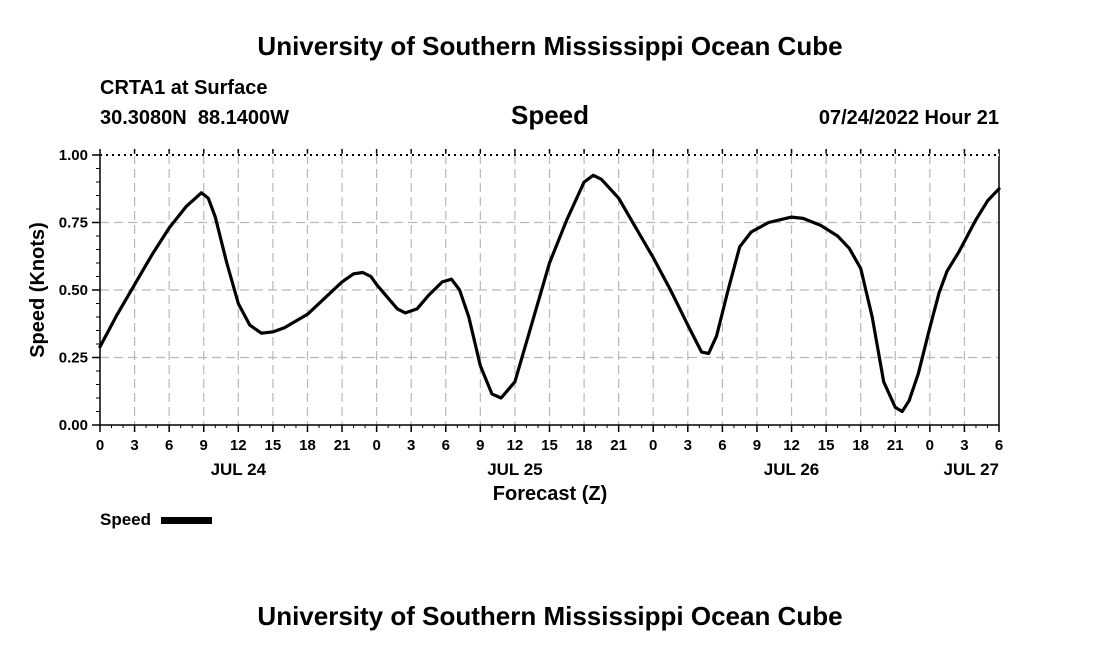  What do you see at coordinates (194, 118) in the screenshot?
I see `station-coords: 30.3080N 88.1400W` at bounding box center [194, 118].